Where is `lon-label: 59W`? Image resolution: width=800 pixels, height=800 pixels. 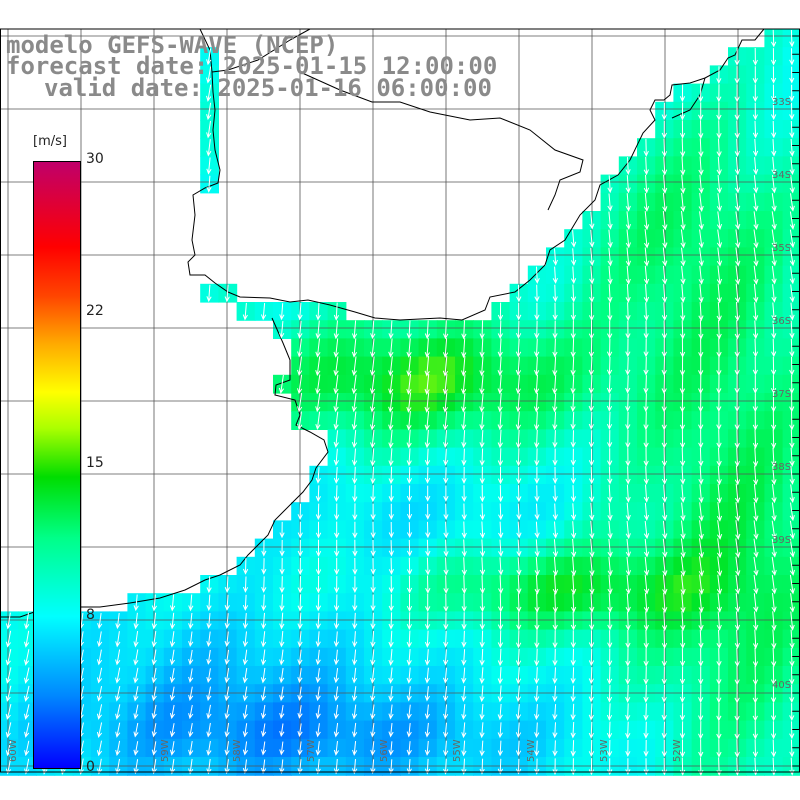 lon-label: 59W is located at coordinates (165, 750).